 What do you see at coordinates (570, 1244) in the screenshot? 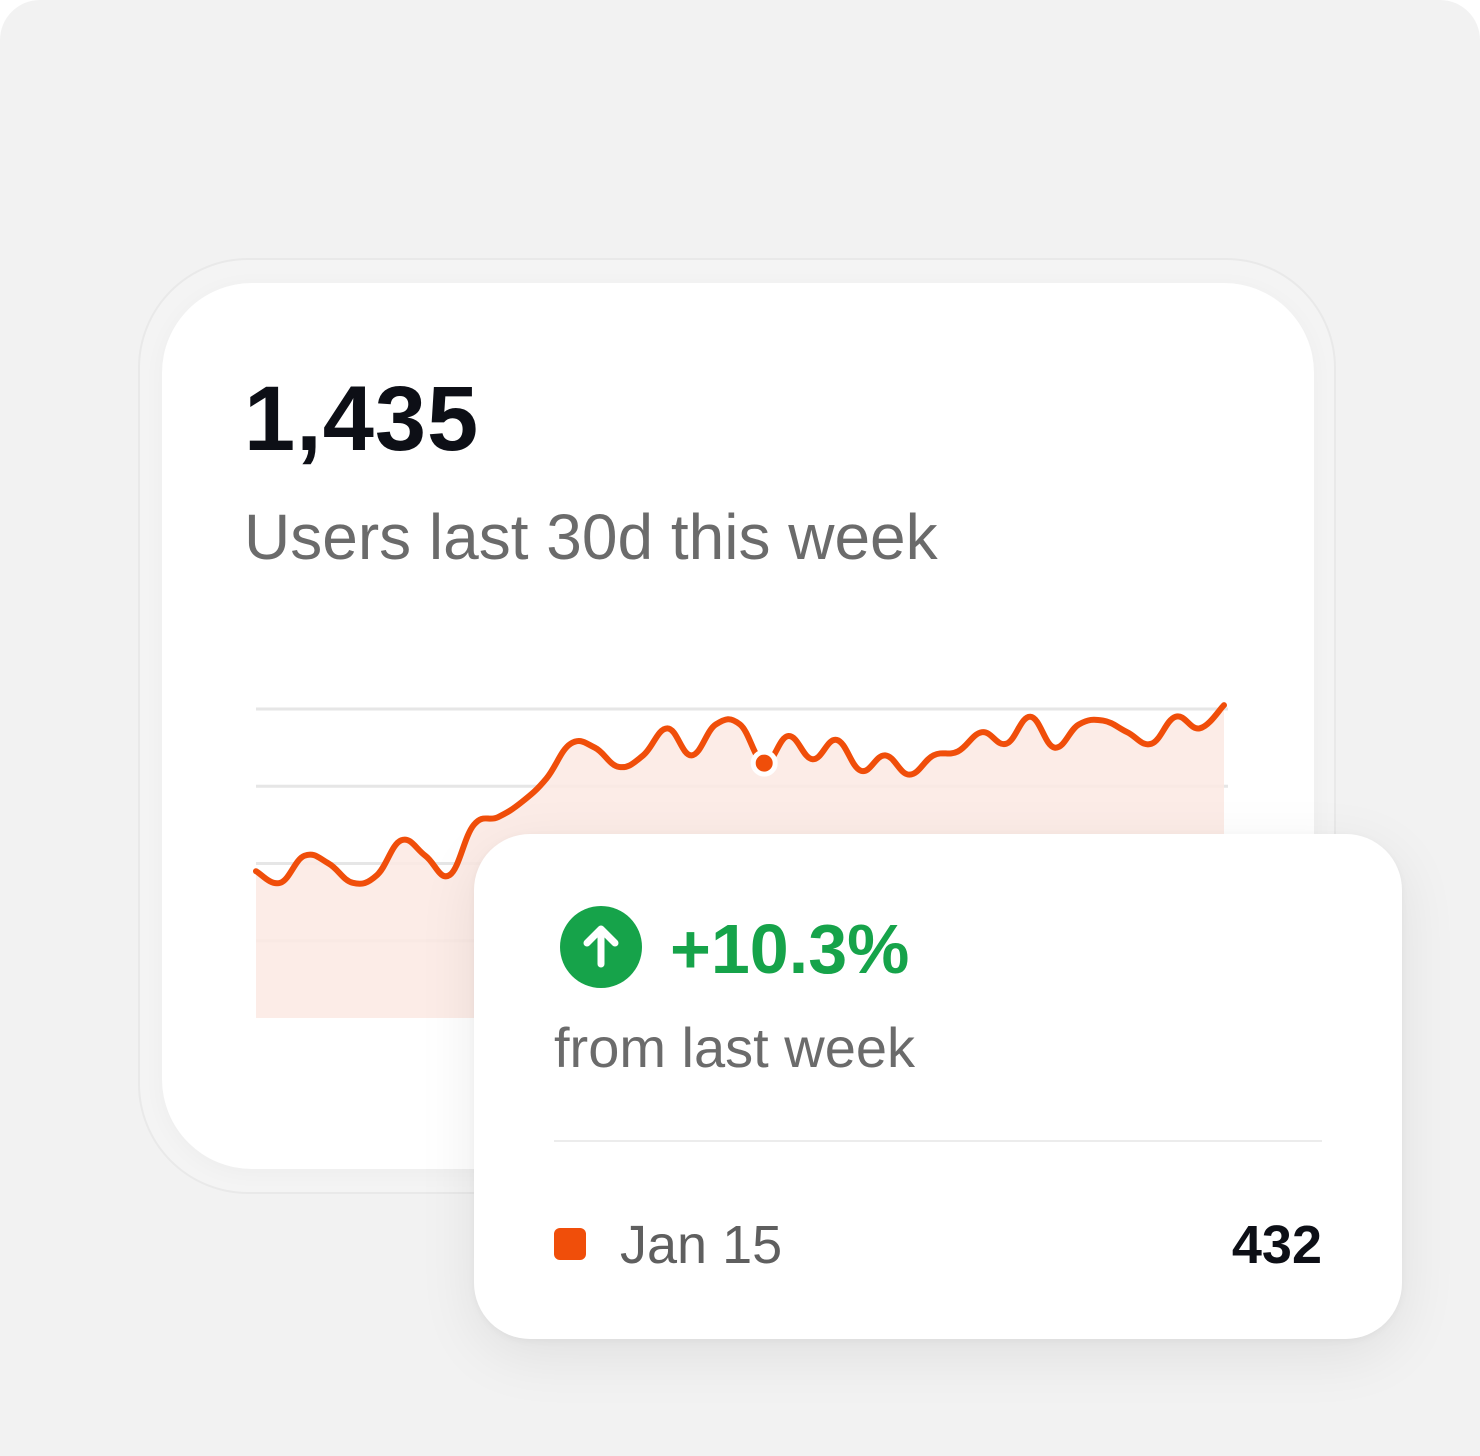
I see `series-color-swatch` at bounding box center [570, 1244].